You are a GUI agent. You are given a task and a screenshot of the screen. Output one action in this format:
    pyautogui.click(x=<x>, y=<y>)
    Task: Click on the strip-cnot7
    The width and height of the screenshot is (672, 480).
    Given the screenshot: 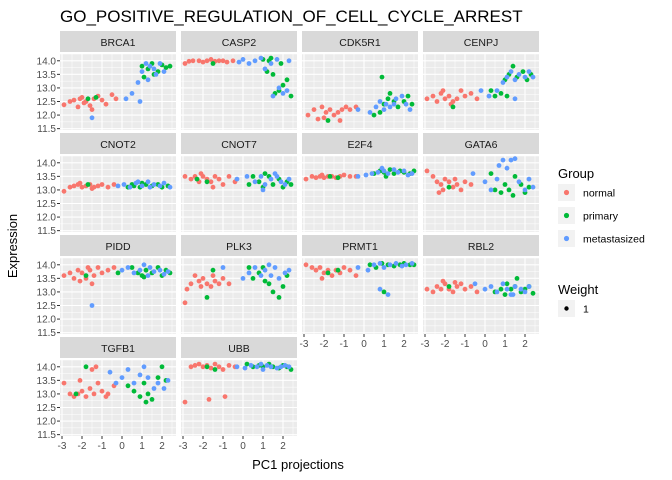 What is the action you would take?
    pyautogui.click(x=239, y=143)
    